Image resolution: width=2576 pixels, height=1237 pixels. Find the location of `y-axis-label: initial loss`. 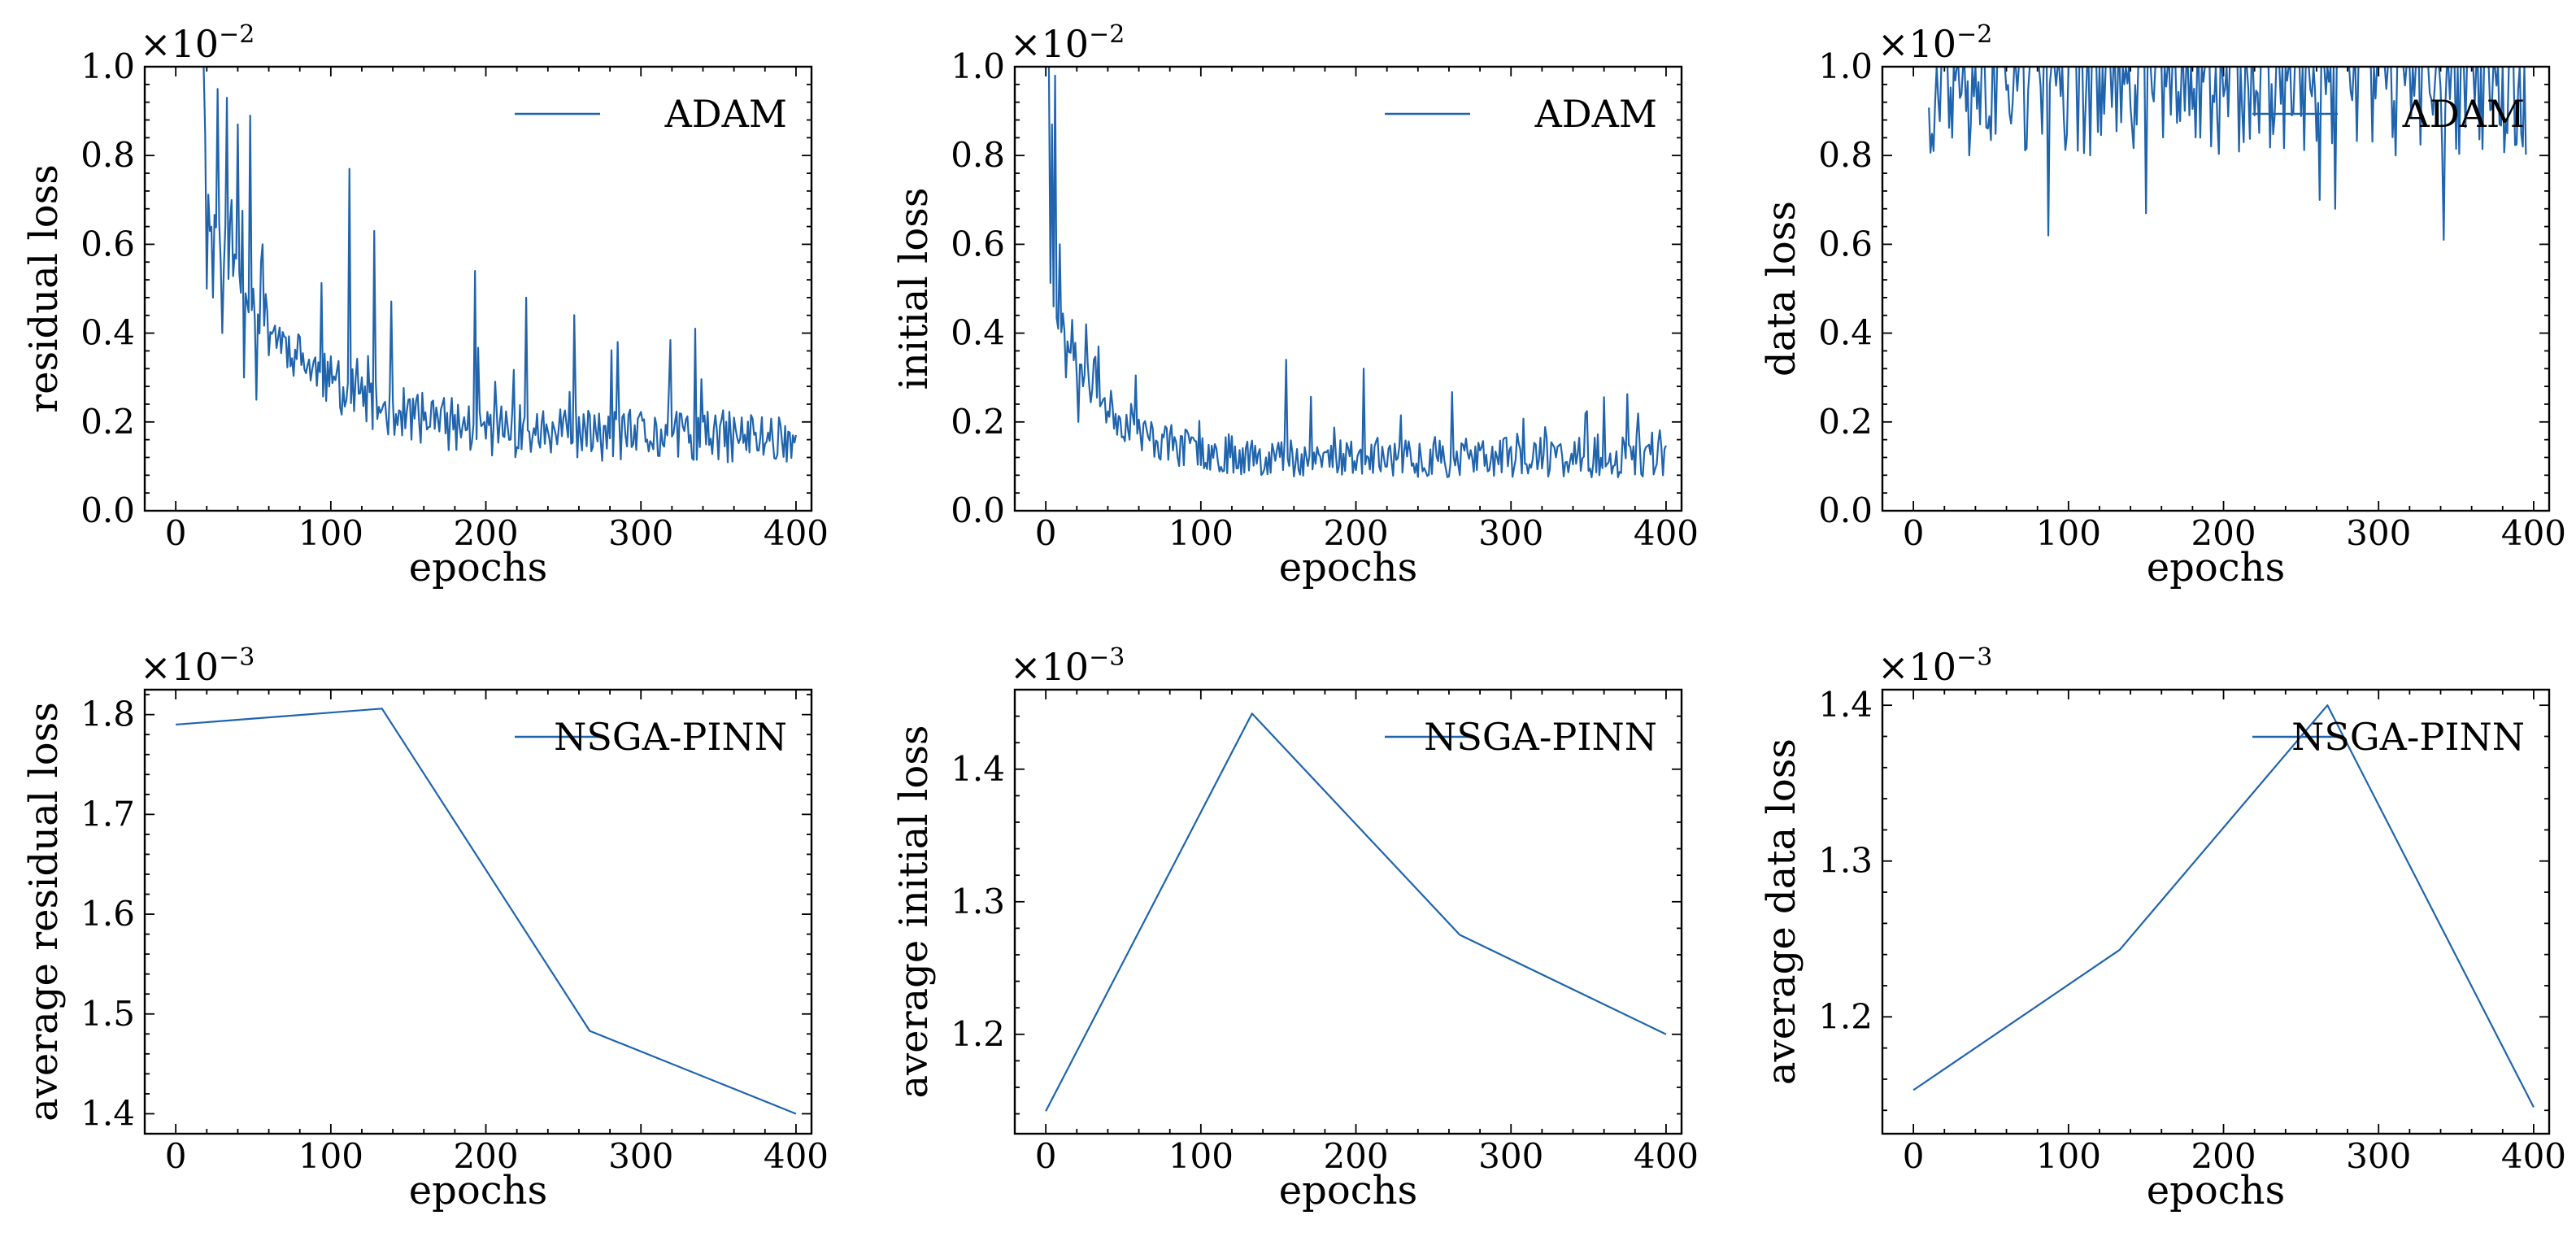

y-axis-label: initial loss is located at coordinates (914, 289).